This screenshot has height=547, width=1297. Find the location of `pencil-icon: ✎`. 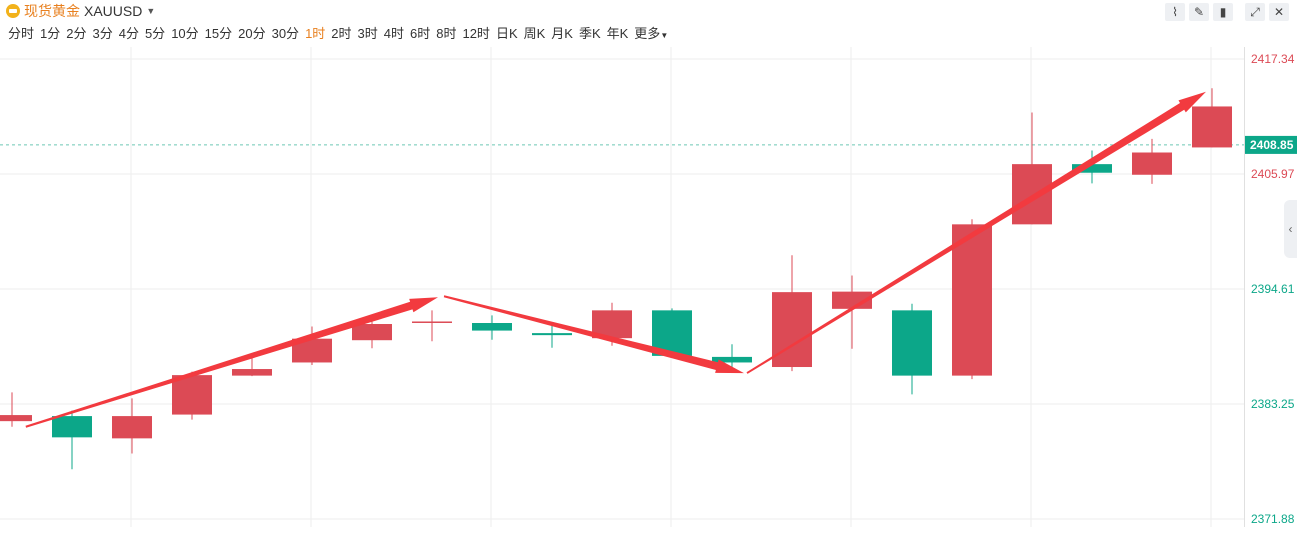

pencil-icon: ✎ is located at coordinates (1199, 12).